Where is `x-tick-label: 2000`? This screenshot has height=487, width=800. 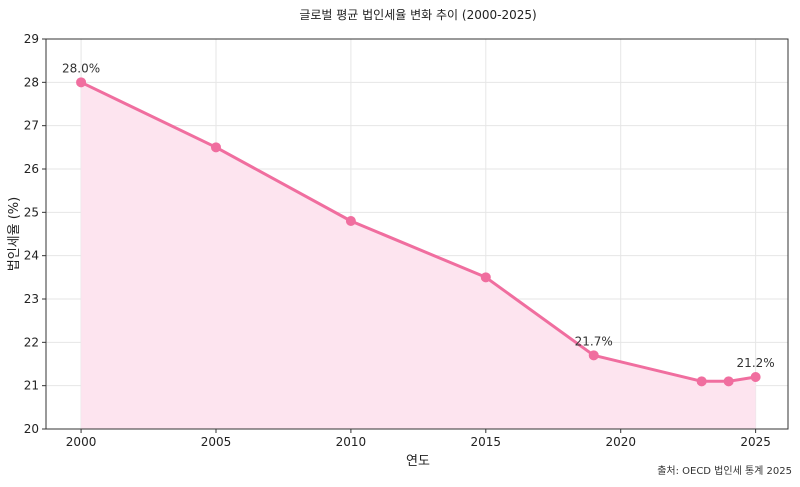 x-tick-label: 2000 is located at coordinates (81, 442).